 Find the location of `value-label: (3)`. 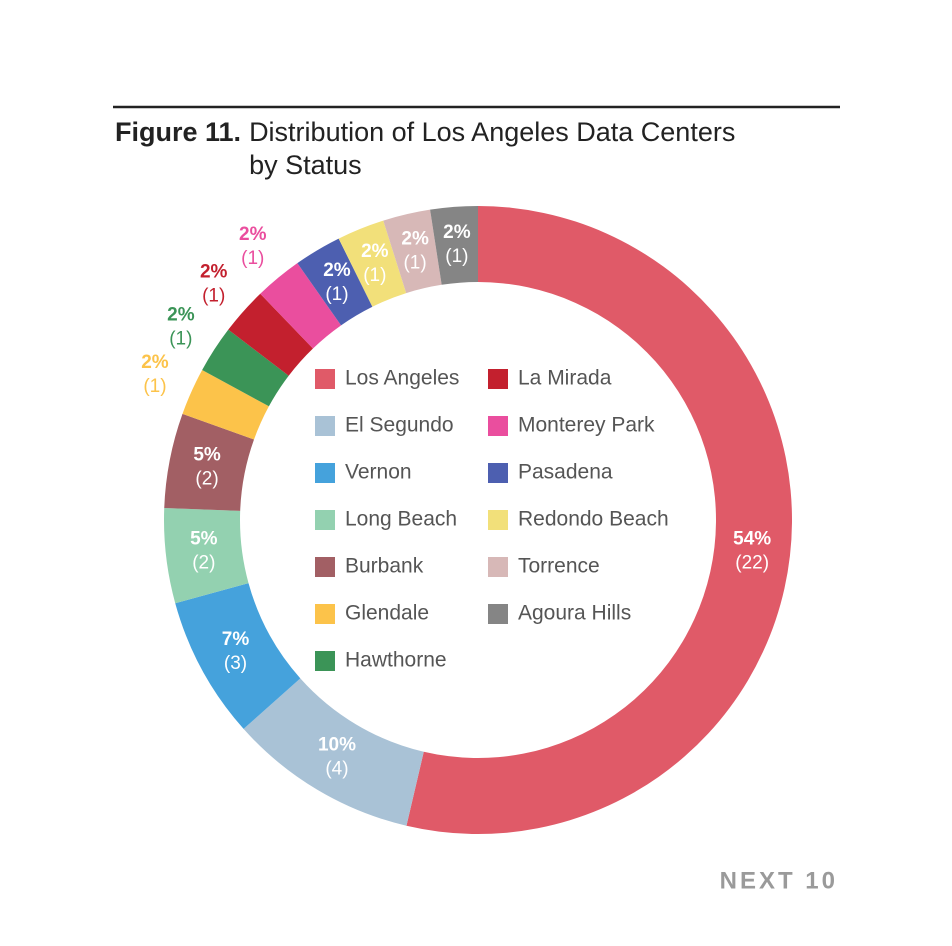

value-label: (3) is located at coordinates (235, 663).